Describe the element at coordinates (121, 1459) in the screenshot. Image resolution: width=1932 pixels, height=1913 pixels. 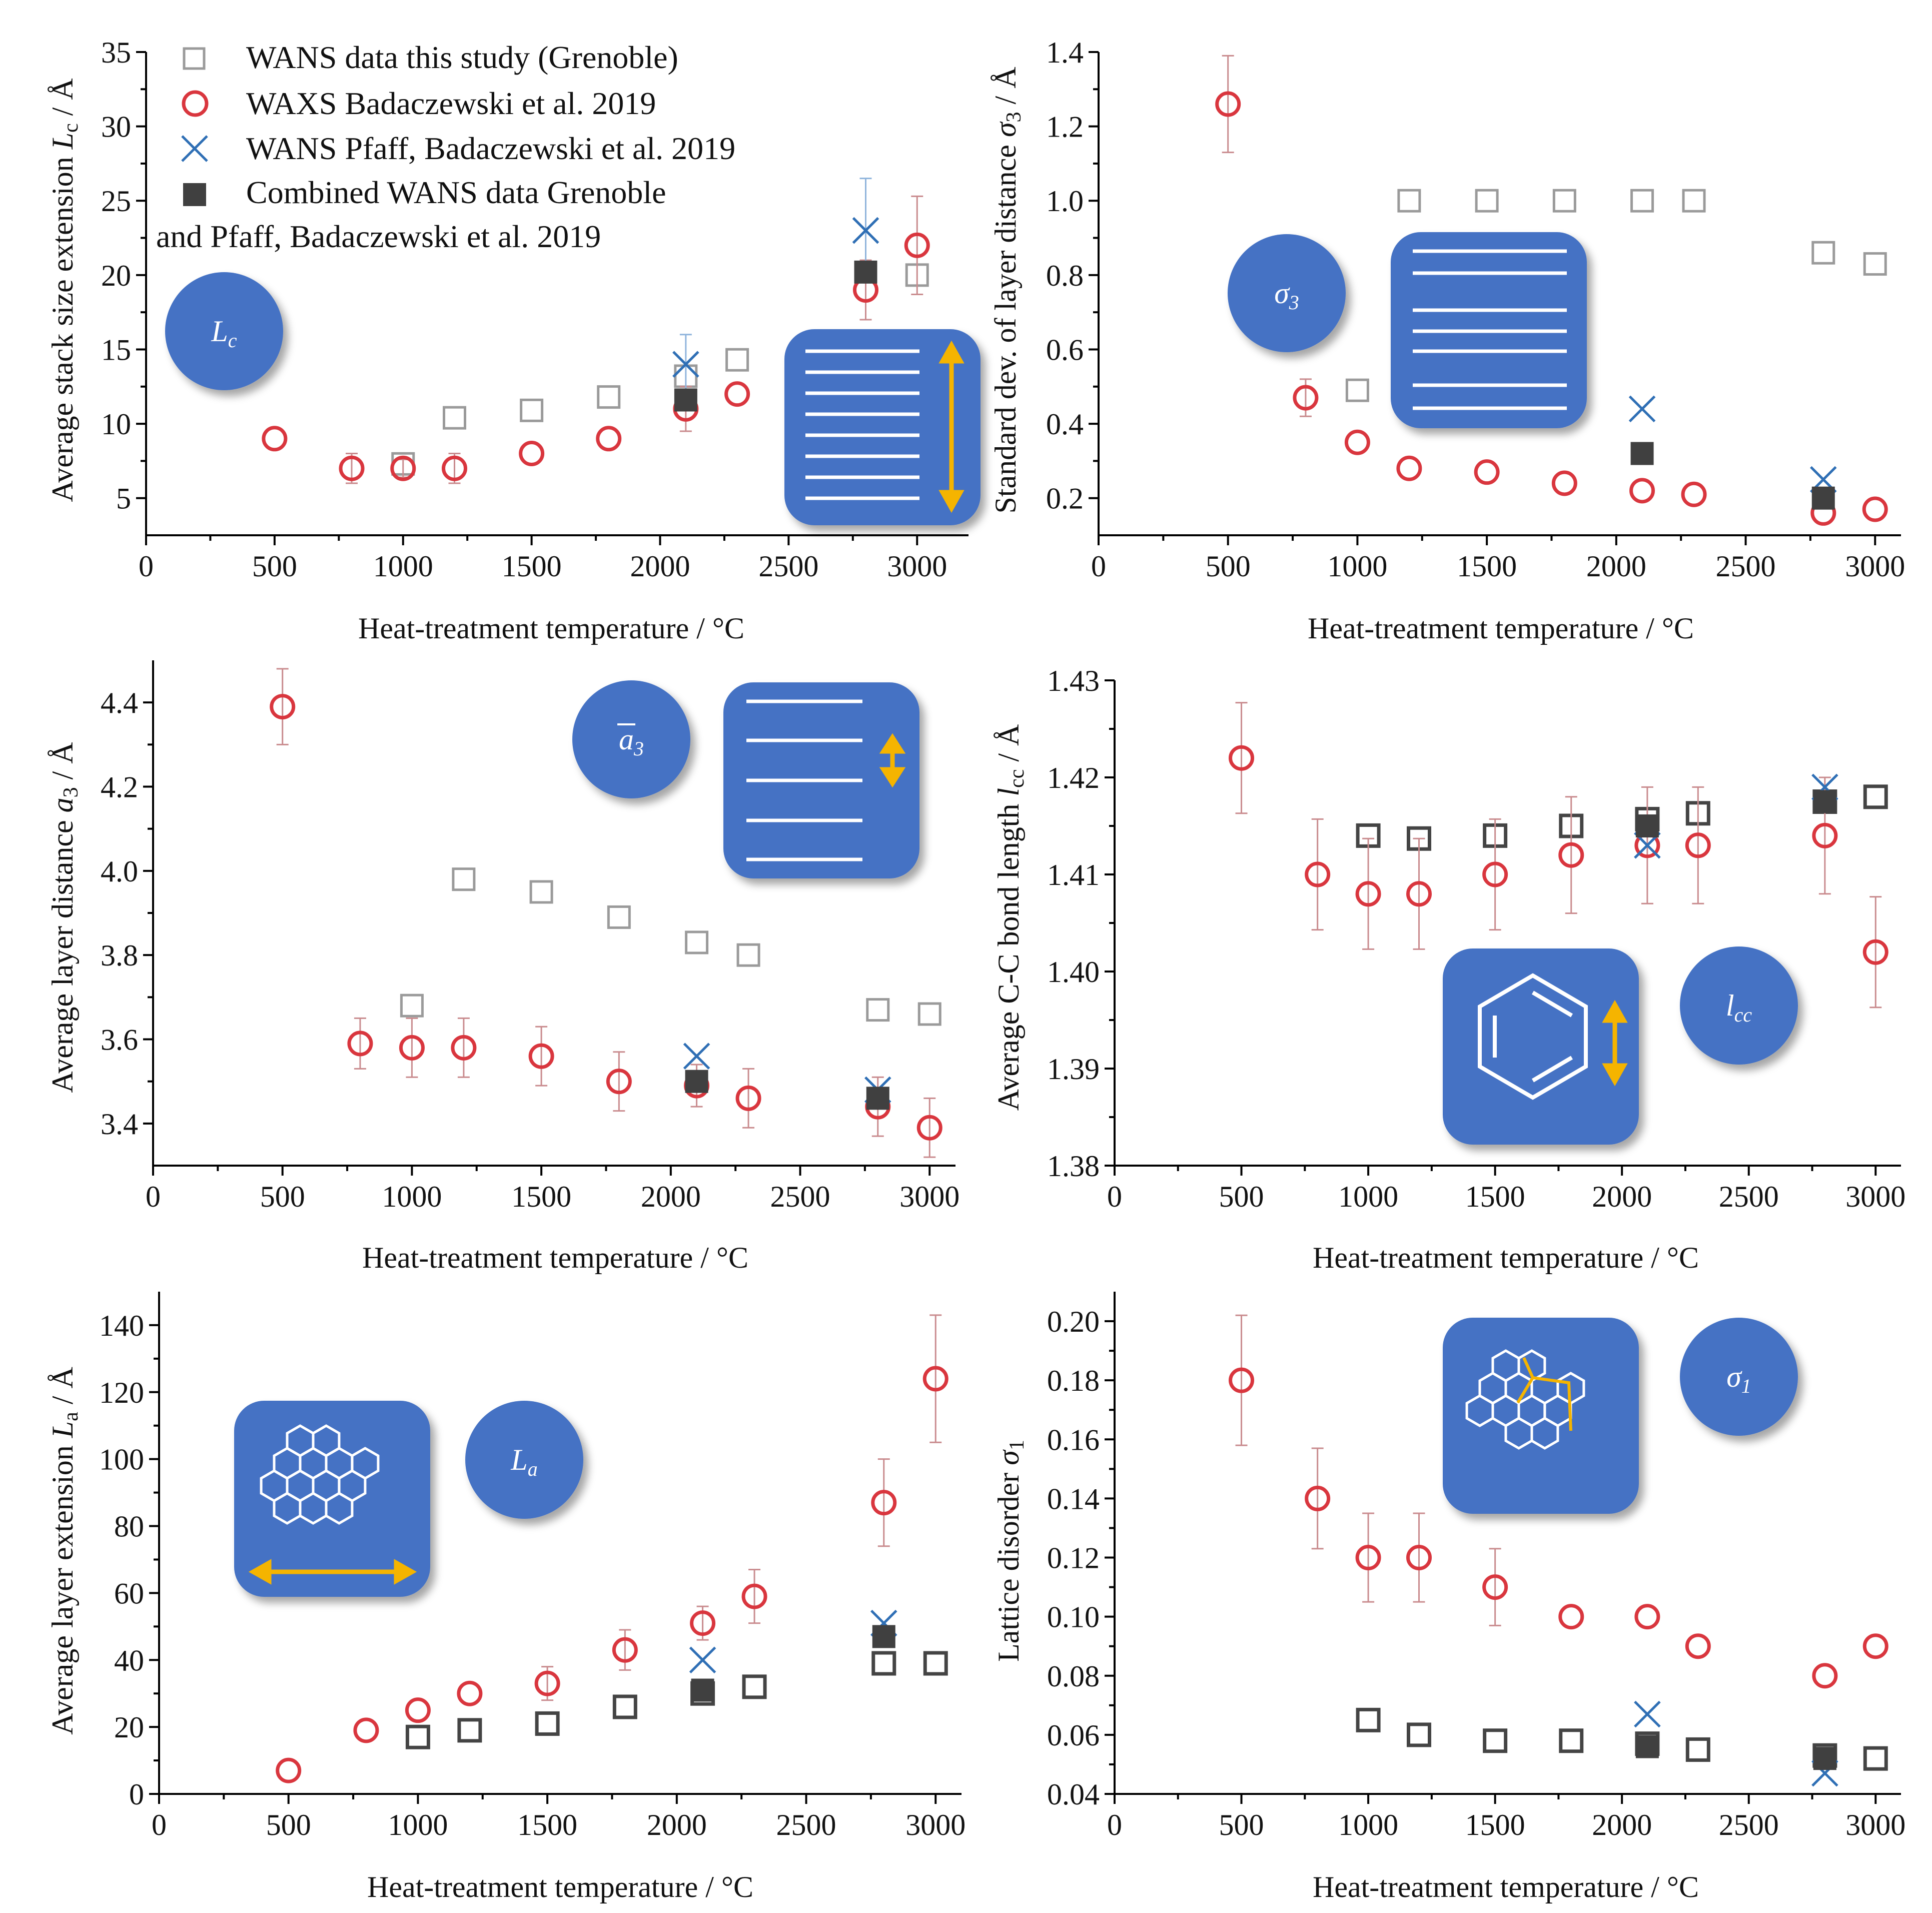
I see `y-tick-label: 100` at that location.